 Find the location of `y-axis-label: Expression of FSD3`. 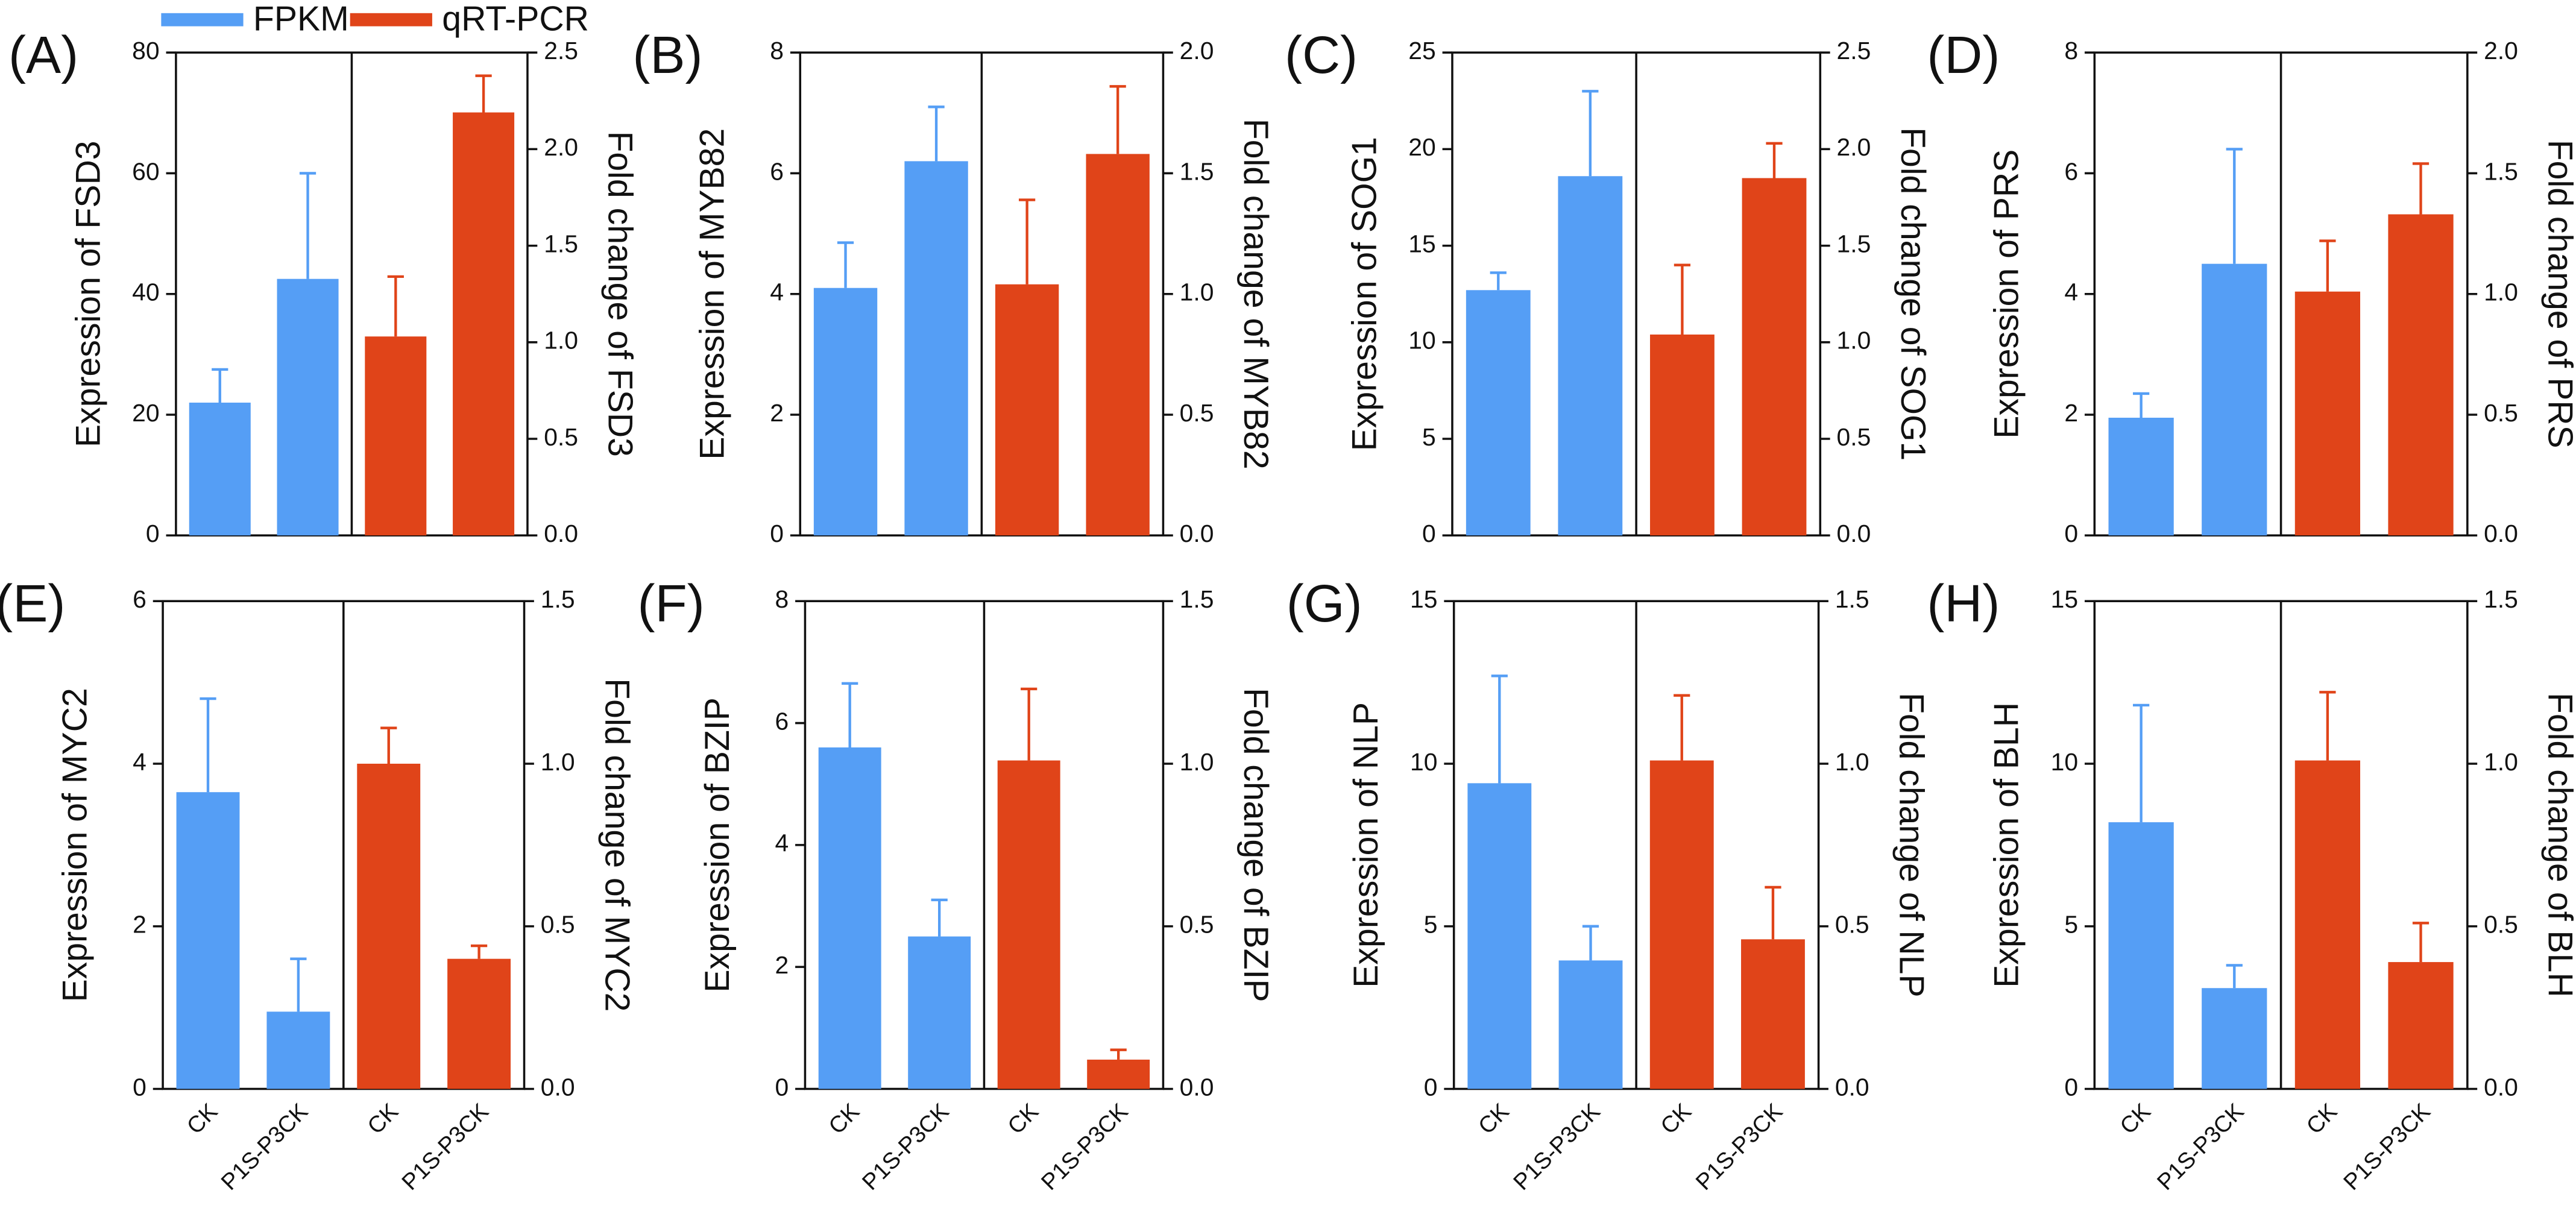

y-axis-label: Expression of FSD3 is located at coordinates (88, 293).